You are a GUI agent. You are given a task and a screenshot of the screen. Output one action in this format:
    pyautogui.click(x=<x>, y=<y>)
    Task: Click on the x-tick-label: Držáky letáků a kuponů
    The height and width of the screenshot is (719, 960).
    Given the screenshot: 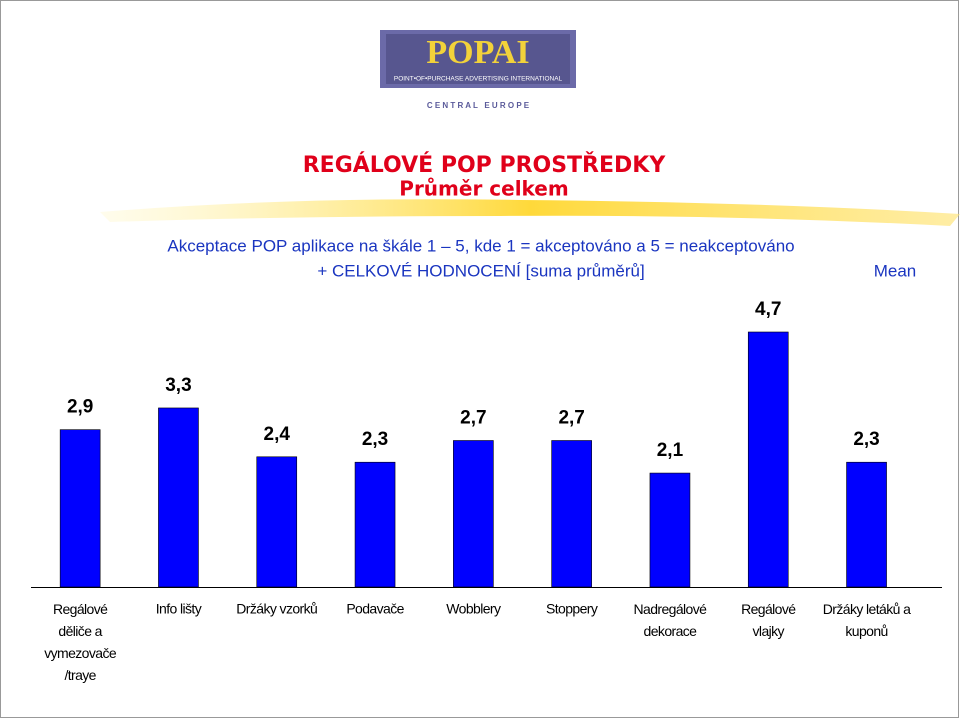 What is the action you would take?
    pyautogui.click(x=867, y=620)
    